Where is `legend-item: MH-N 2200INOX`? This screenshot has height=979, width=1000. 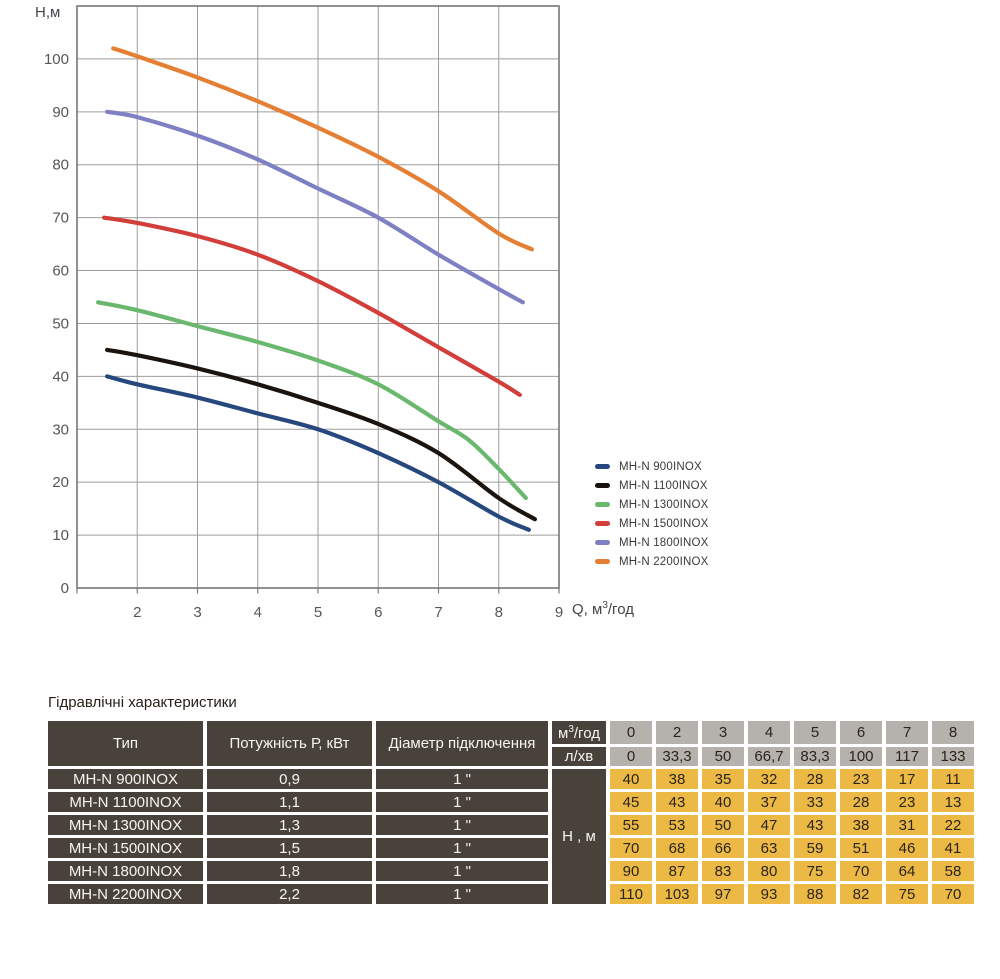 legend-item: MH-N 2200INOX is located at coordinates (652, 561).